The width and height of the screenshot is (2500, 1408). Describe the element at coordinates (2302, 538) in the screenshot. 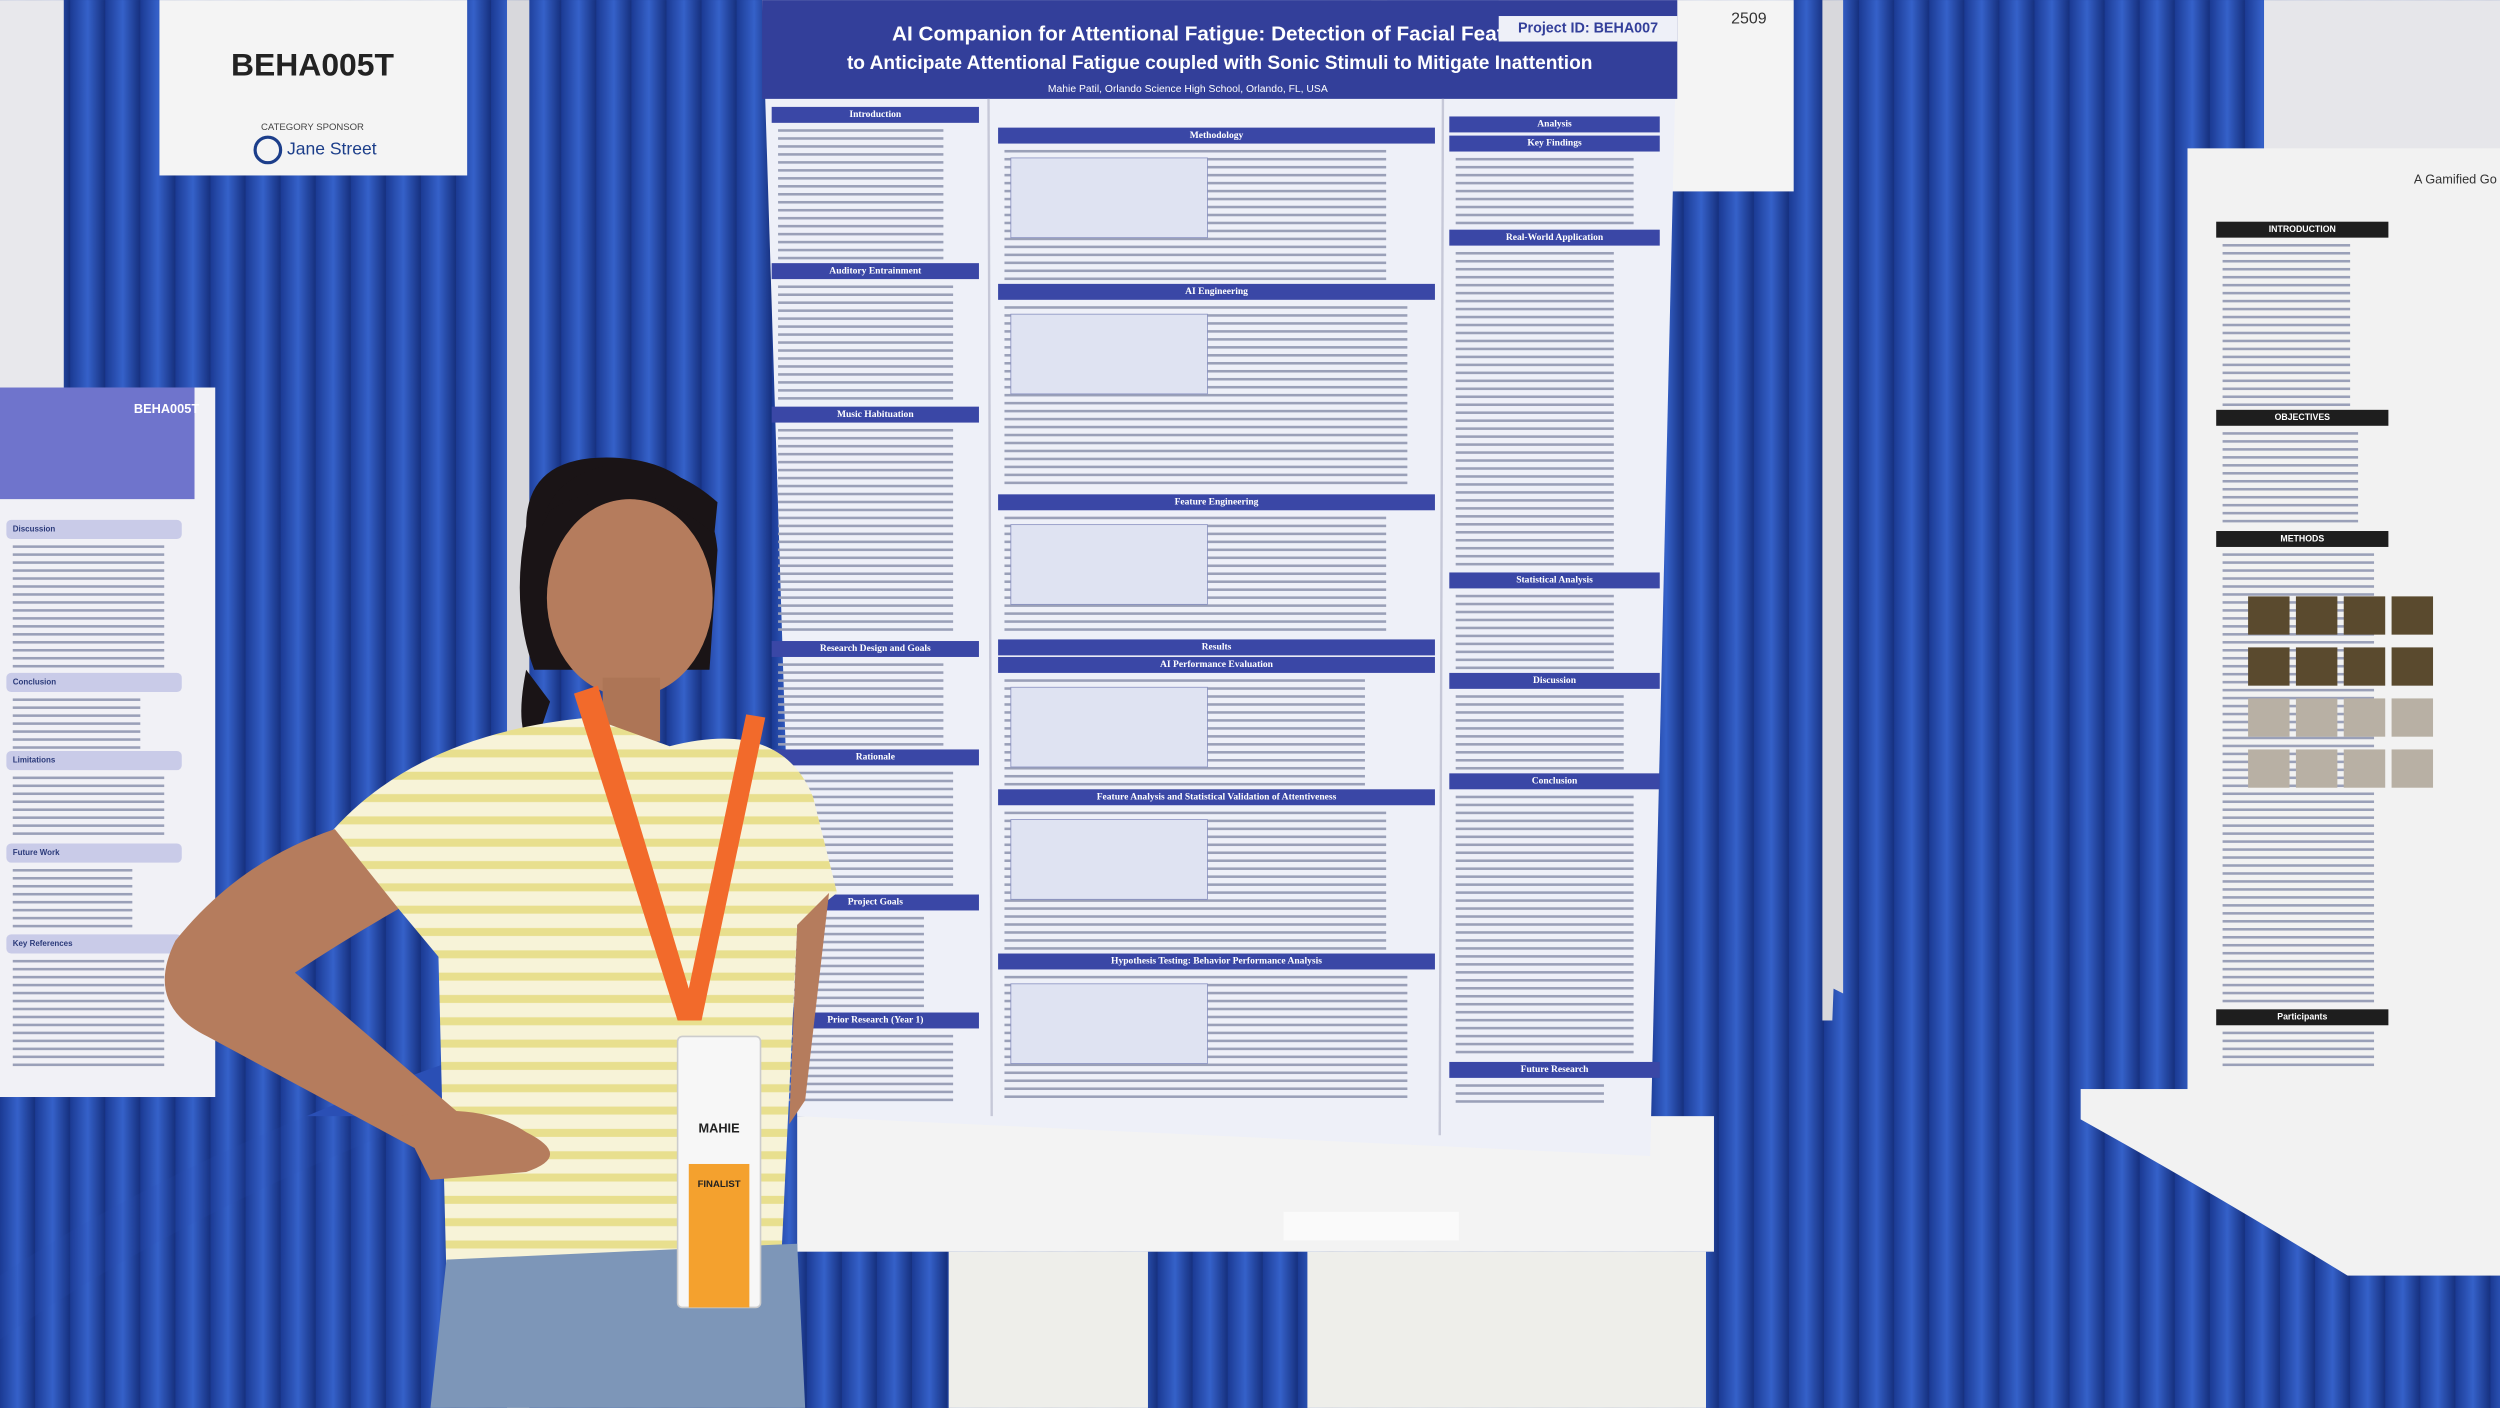

I see `section-title: METHODS` at that location.